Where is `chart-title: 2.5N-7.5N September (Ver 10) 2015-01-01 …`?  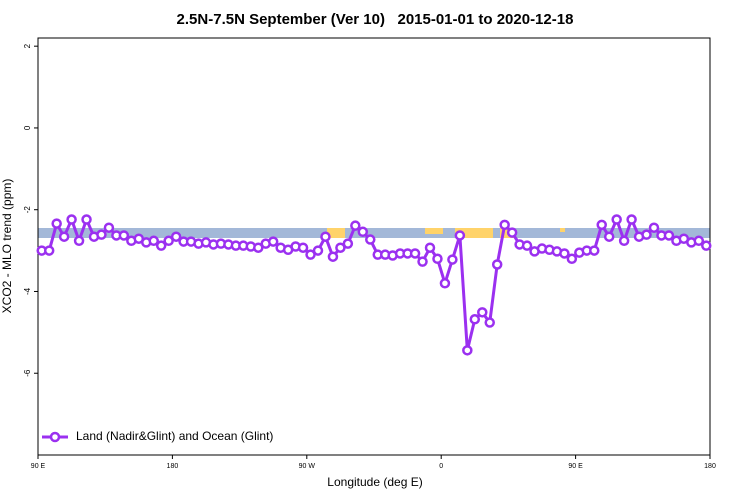
chart-title: 2.5N-7.5N September (Ver 10) 2015-01-01 … is located at coordinates (375, 19).